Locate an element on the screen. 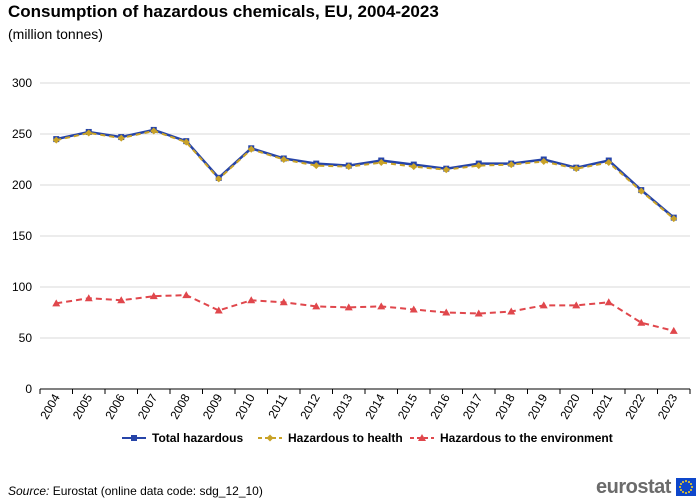 Image resolution: width=700 pixels, height=502 pixels. series-environment is located at coordinates (365, 312).